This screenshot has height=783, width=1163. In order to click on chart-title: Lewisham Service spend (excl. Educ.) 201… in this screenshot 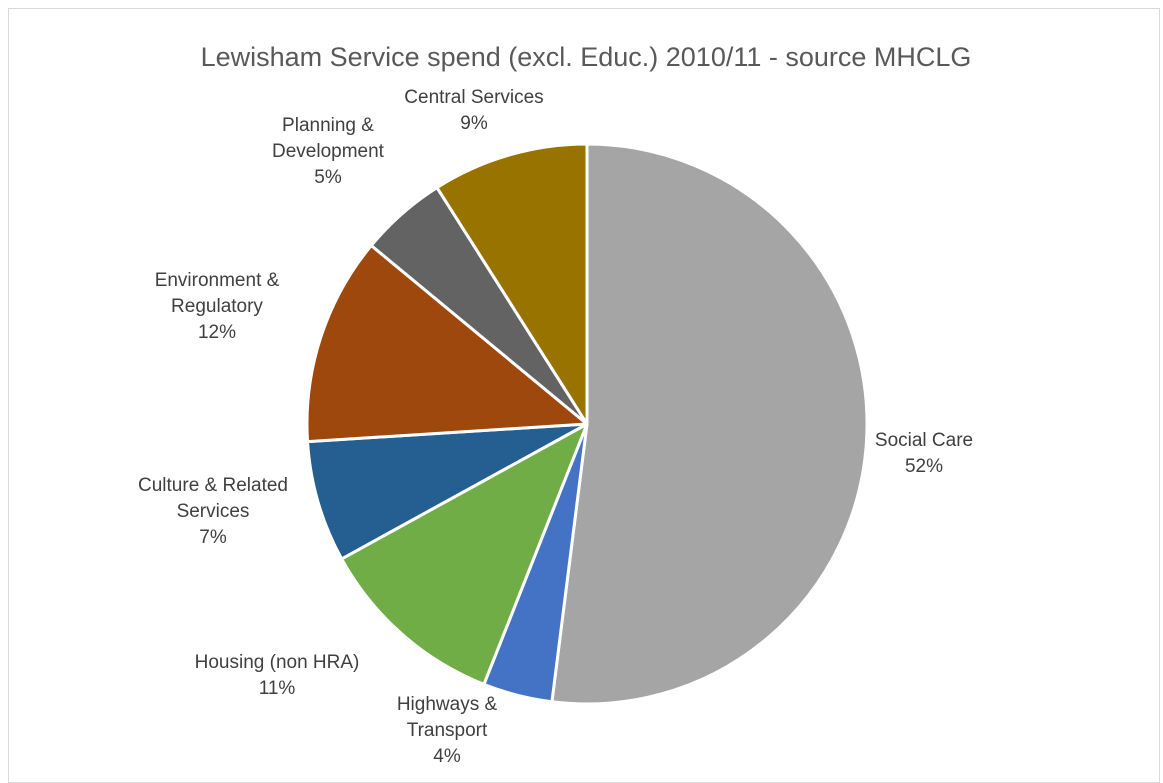, I will do `click(586, 57)`.